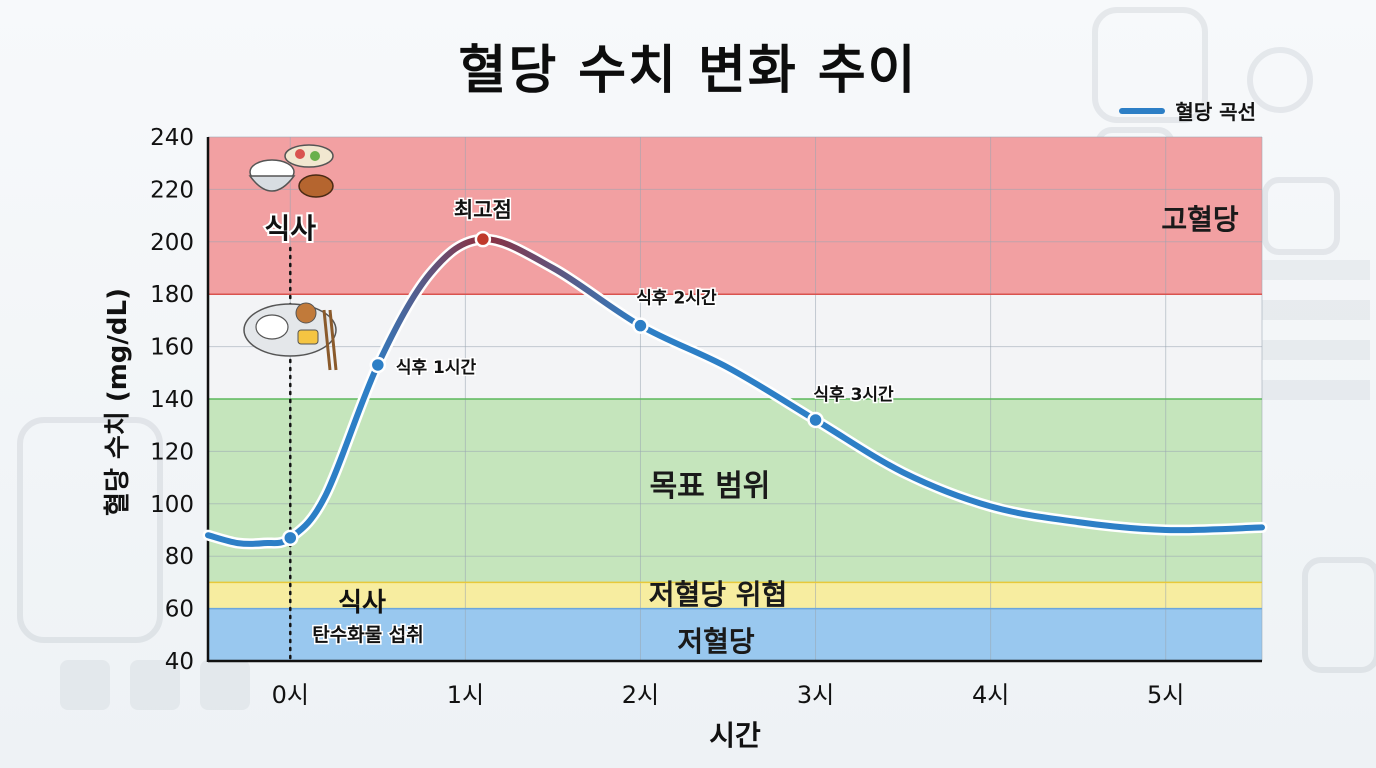 This screenshot has height=768, width=1376. What do you see at coordinates (640, 695) in the screenshot?
I see `x-tick-label: 2시` at bounding box center [640, 695].